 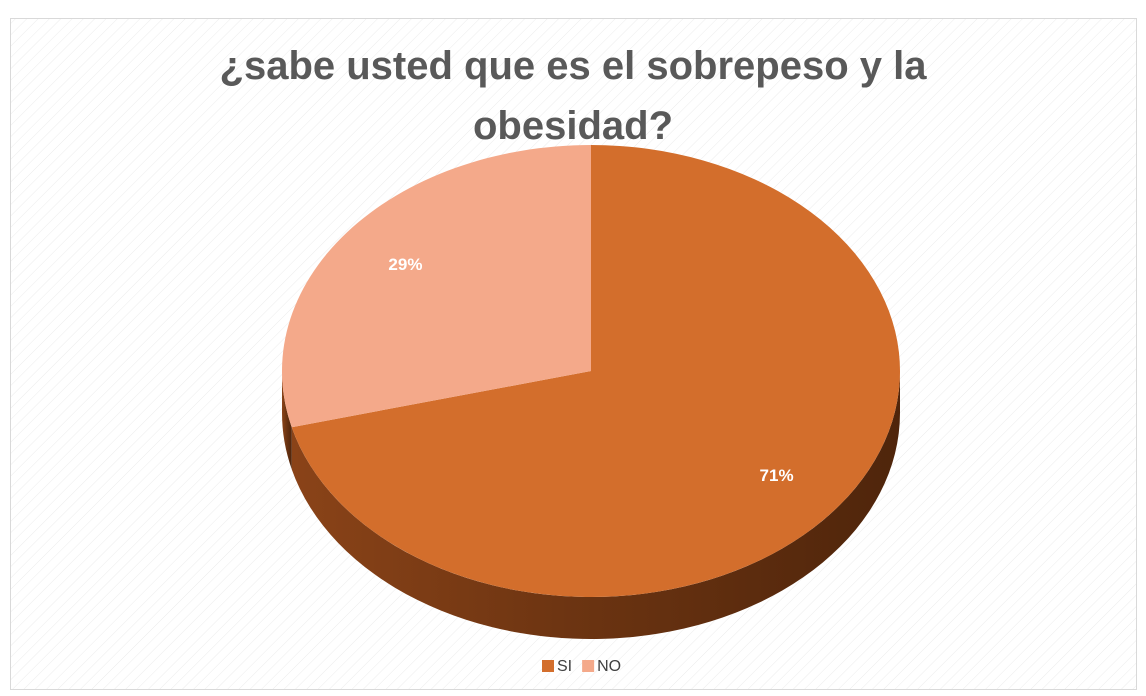 What do you see at coordinates (609, 666) in the screenshot?
I see `legend-label: NO` at bounding box center [609, 666].